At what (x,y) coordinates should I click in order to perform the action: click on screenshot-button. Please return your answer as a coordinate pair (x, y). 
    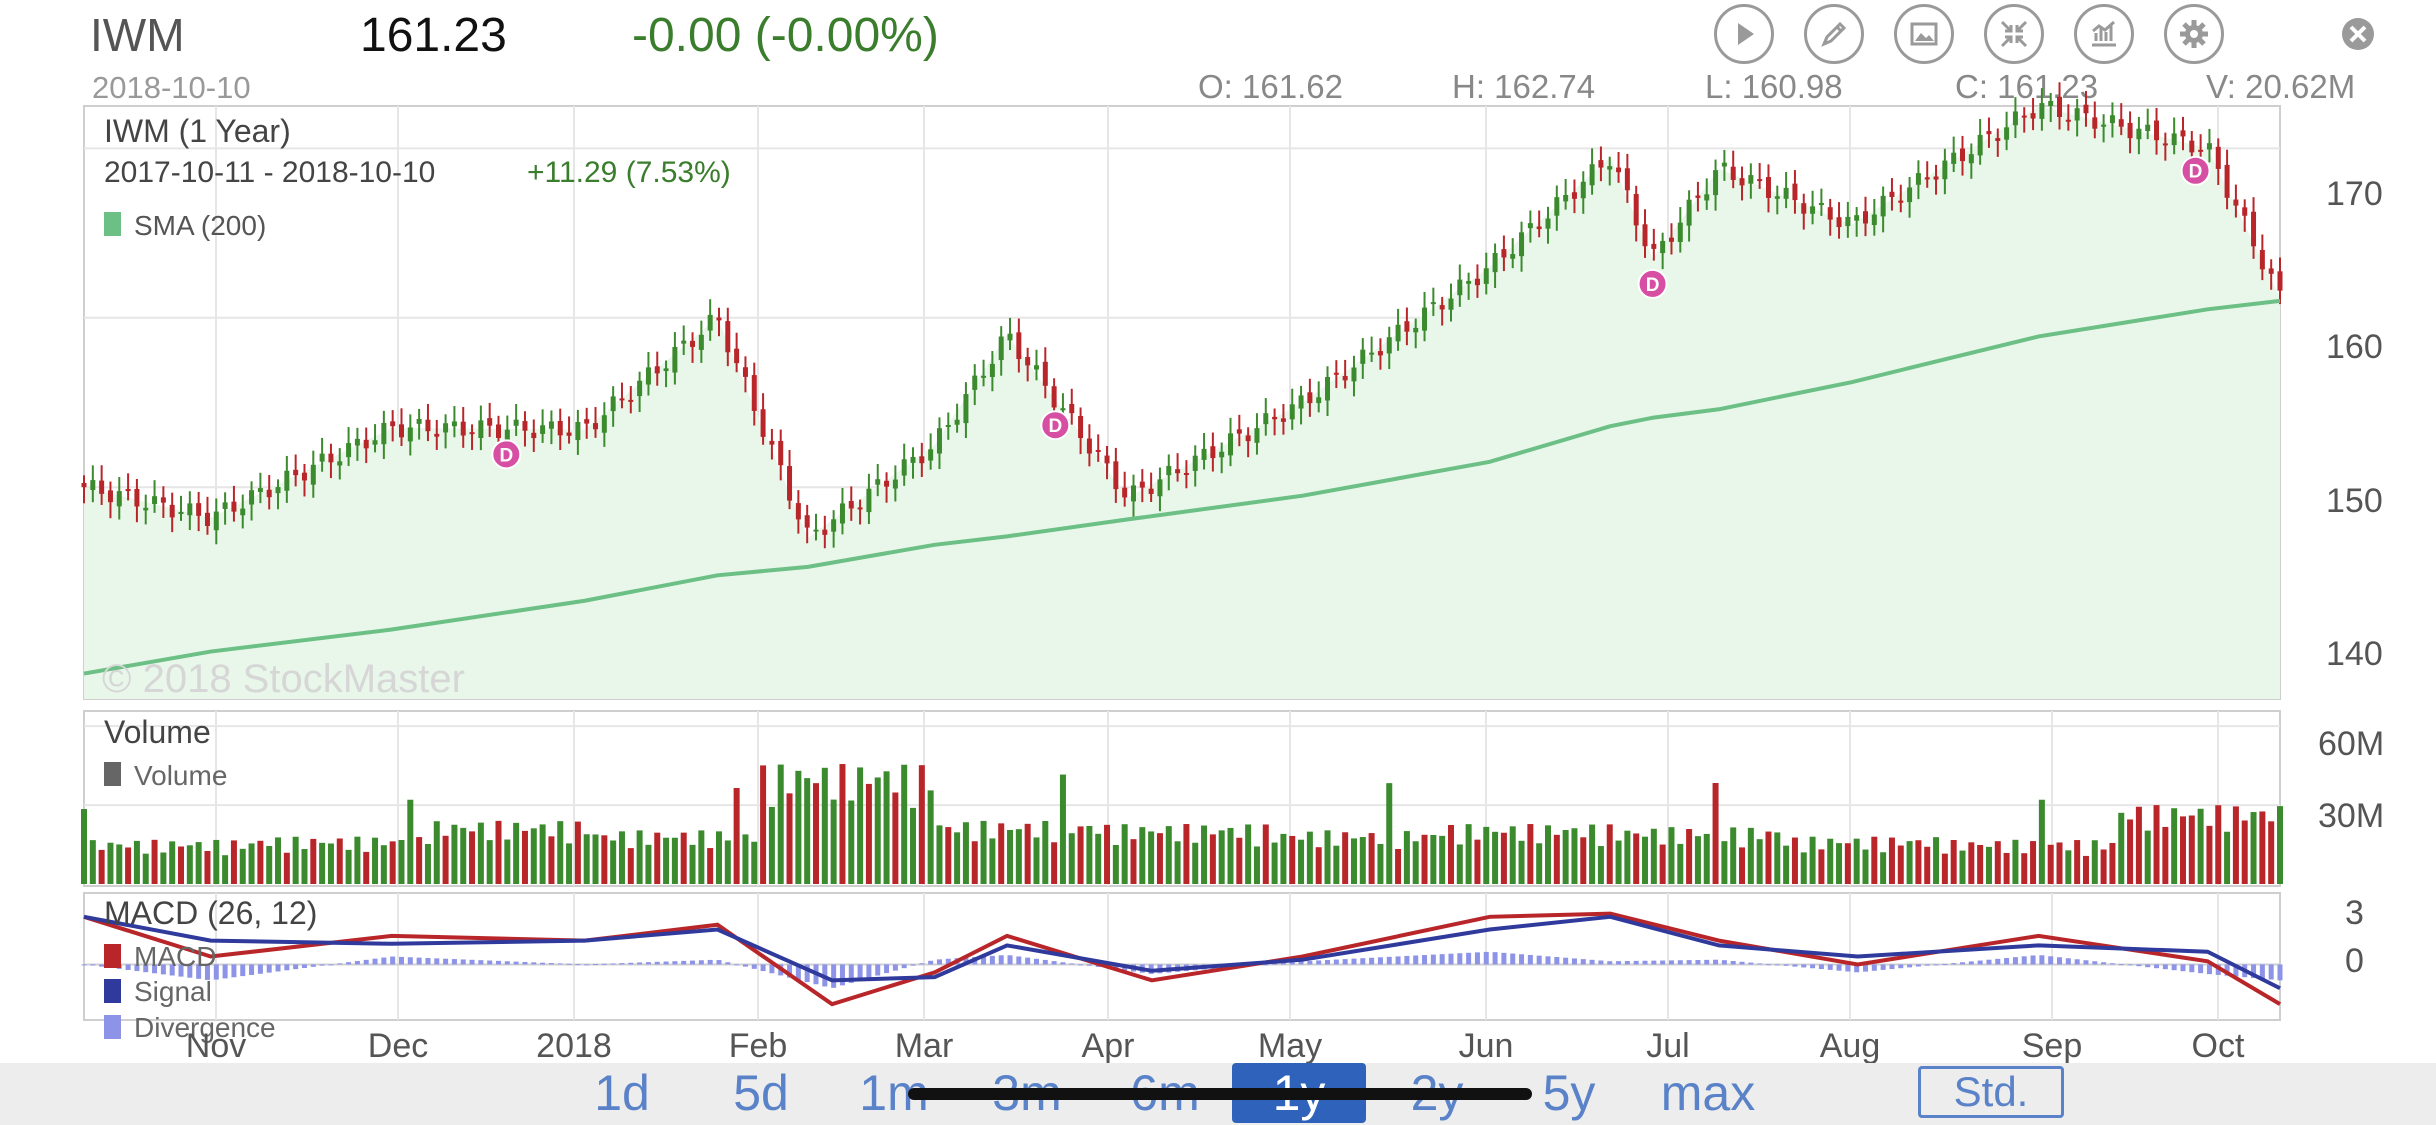
    Looking at the image, I should click on (1924, 34).